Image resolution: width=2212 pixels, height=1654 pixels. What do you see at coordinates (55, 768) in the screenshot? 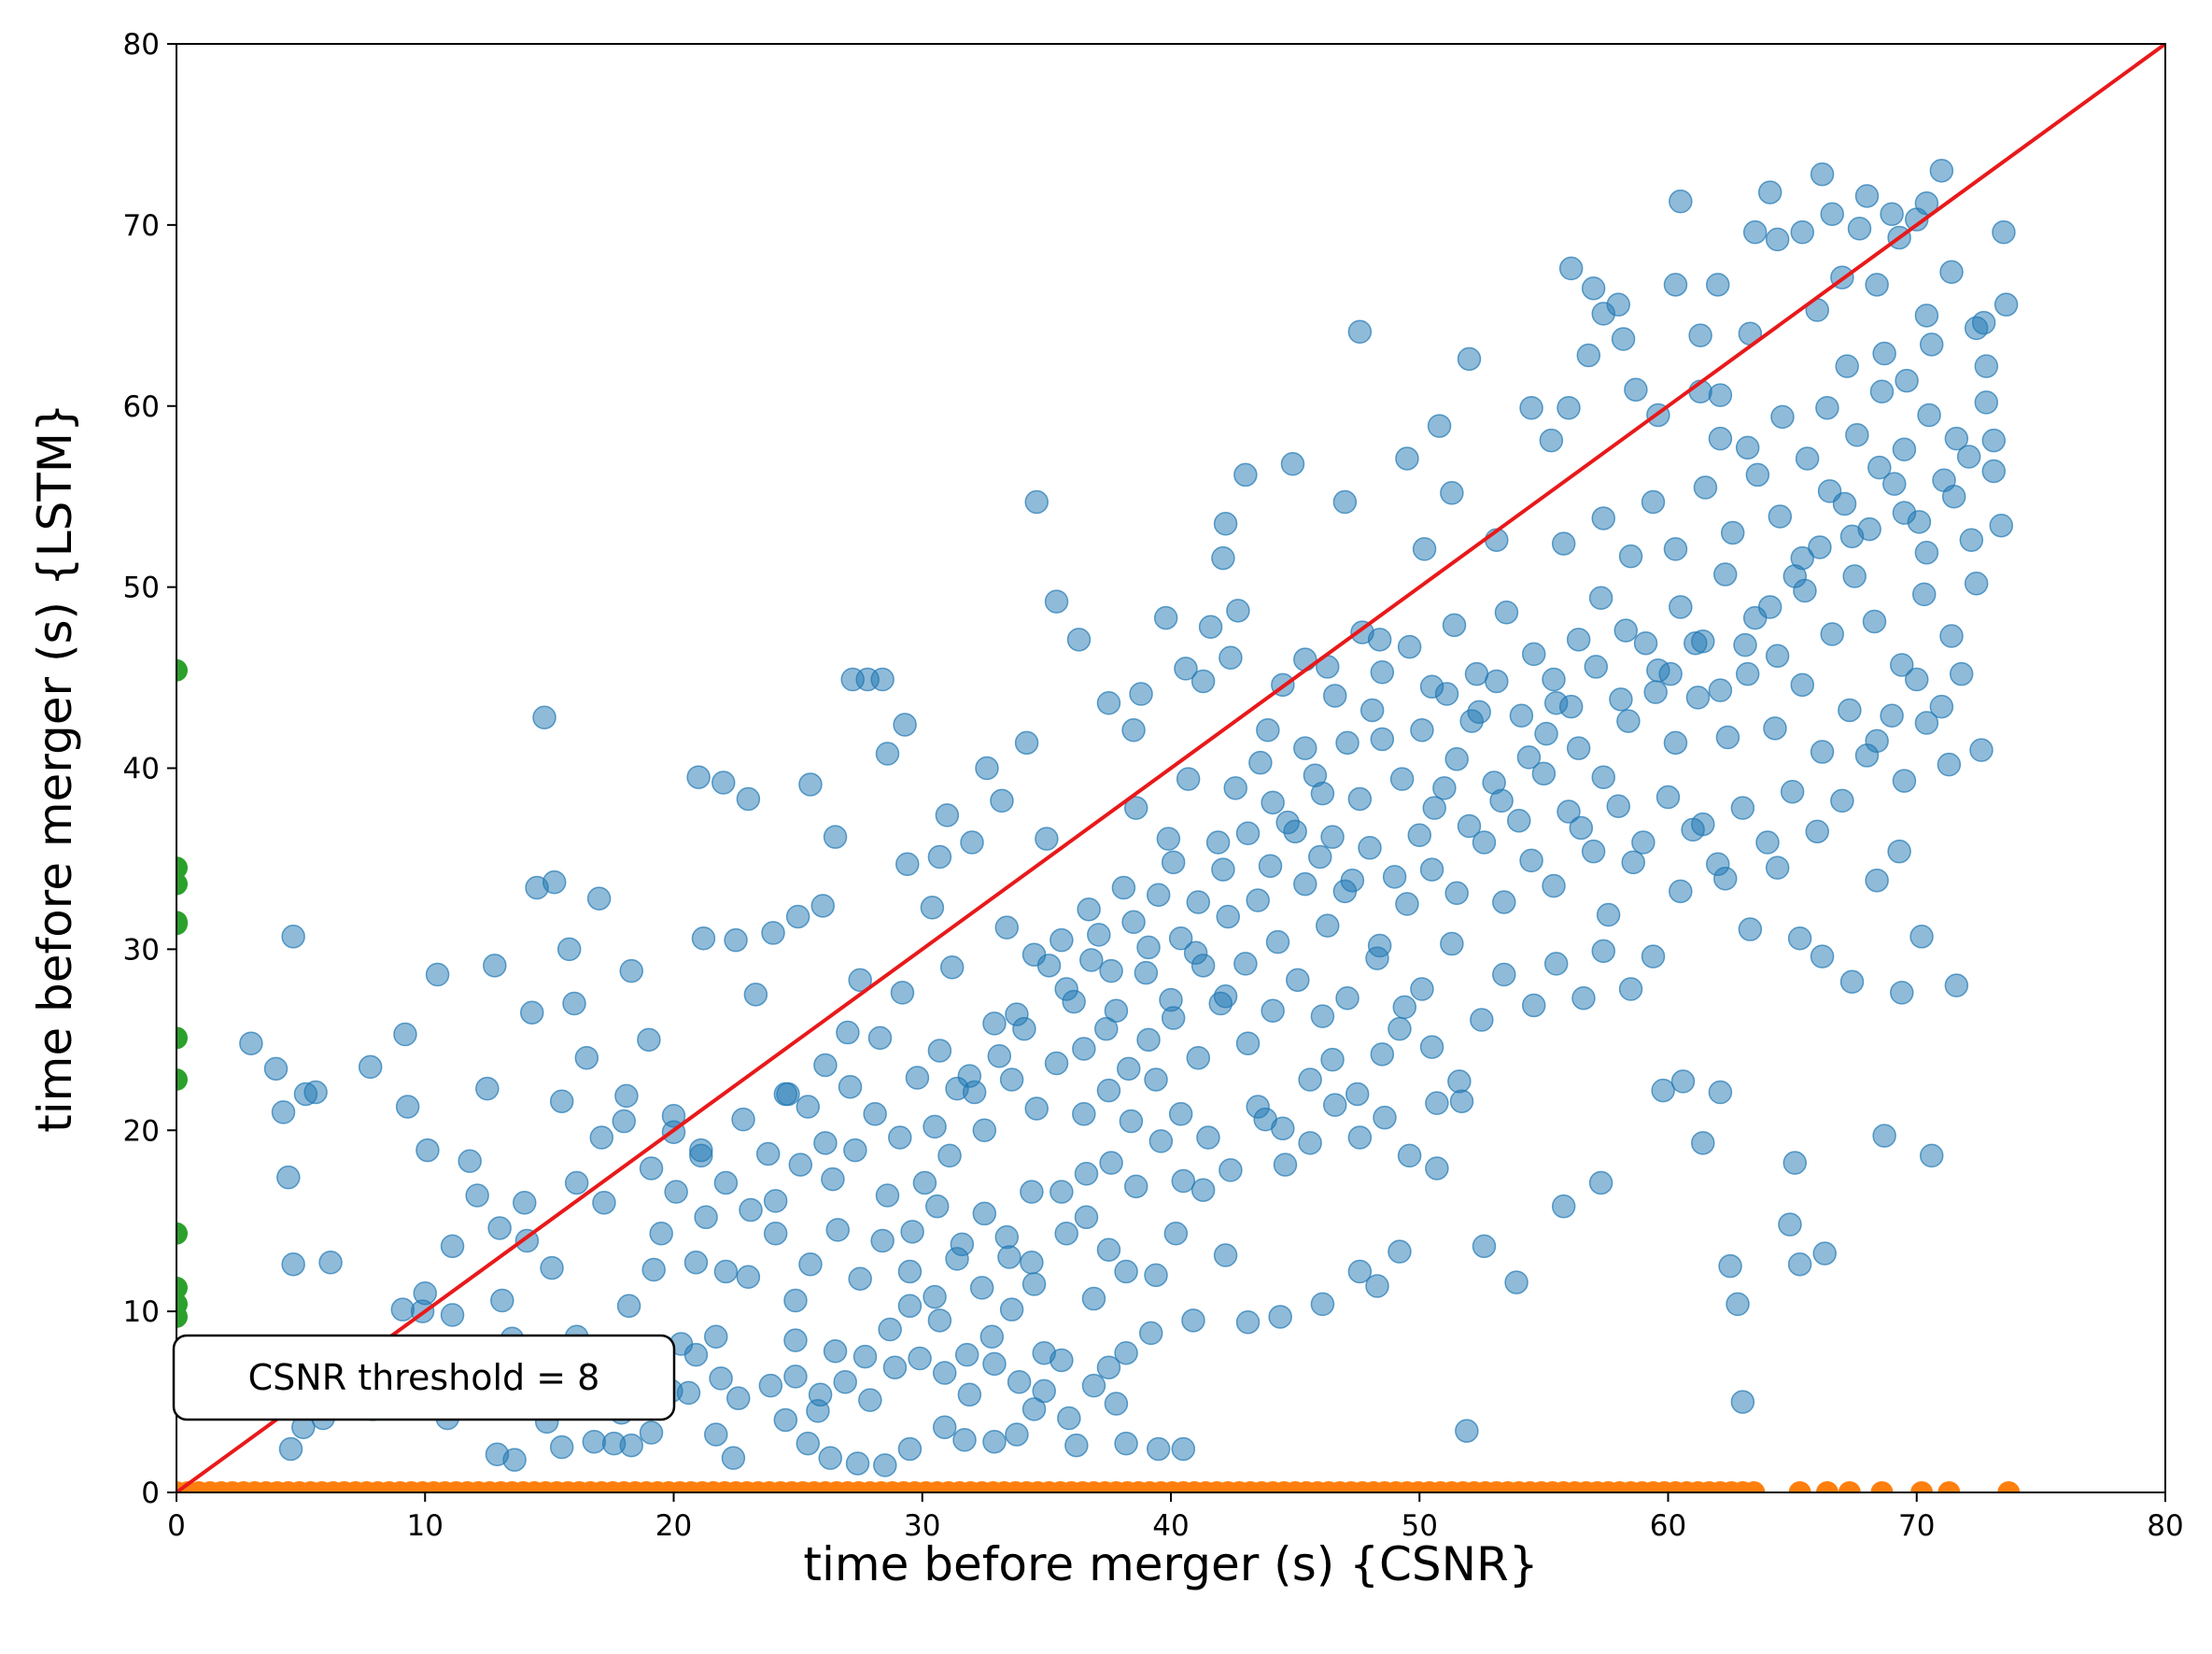
I see `y-axis-label: time before merger (s) {LSTM}` at bounding box center [55, 768].